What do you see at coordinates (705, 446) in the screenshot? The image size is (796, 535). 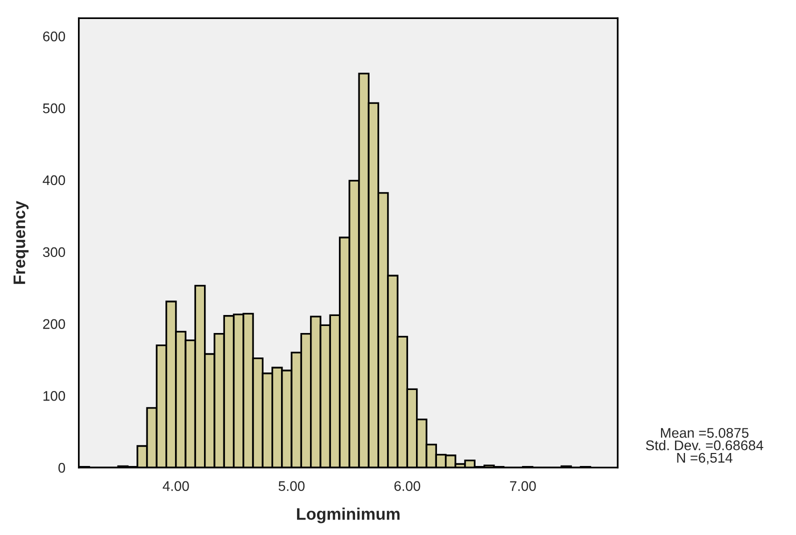 I see `text: Mean =5.0875 Std. Dev. =0.68684 N =6,514` at bounding box center [705, 446].